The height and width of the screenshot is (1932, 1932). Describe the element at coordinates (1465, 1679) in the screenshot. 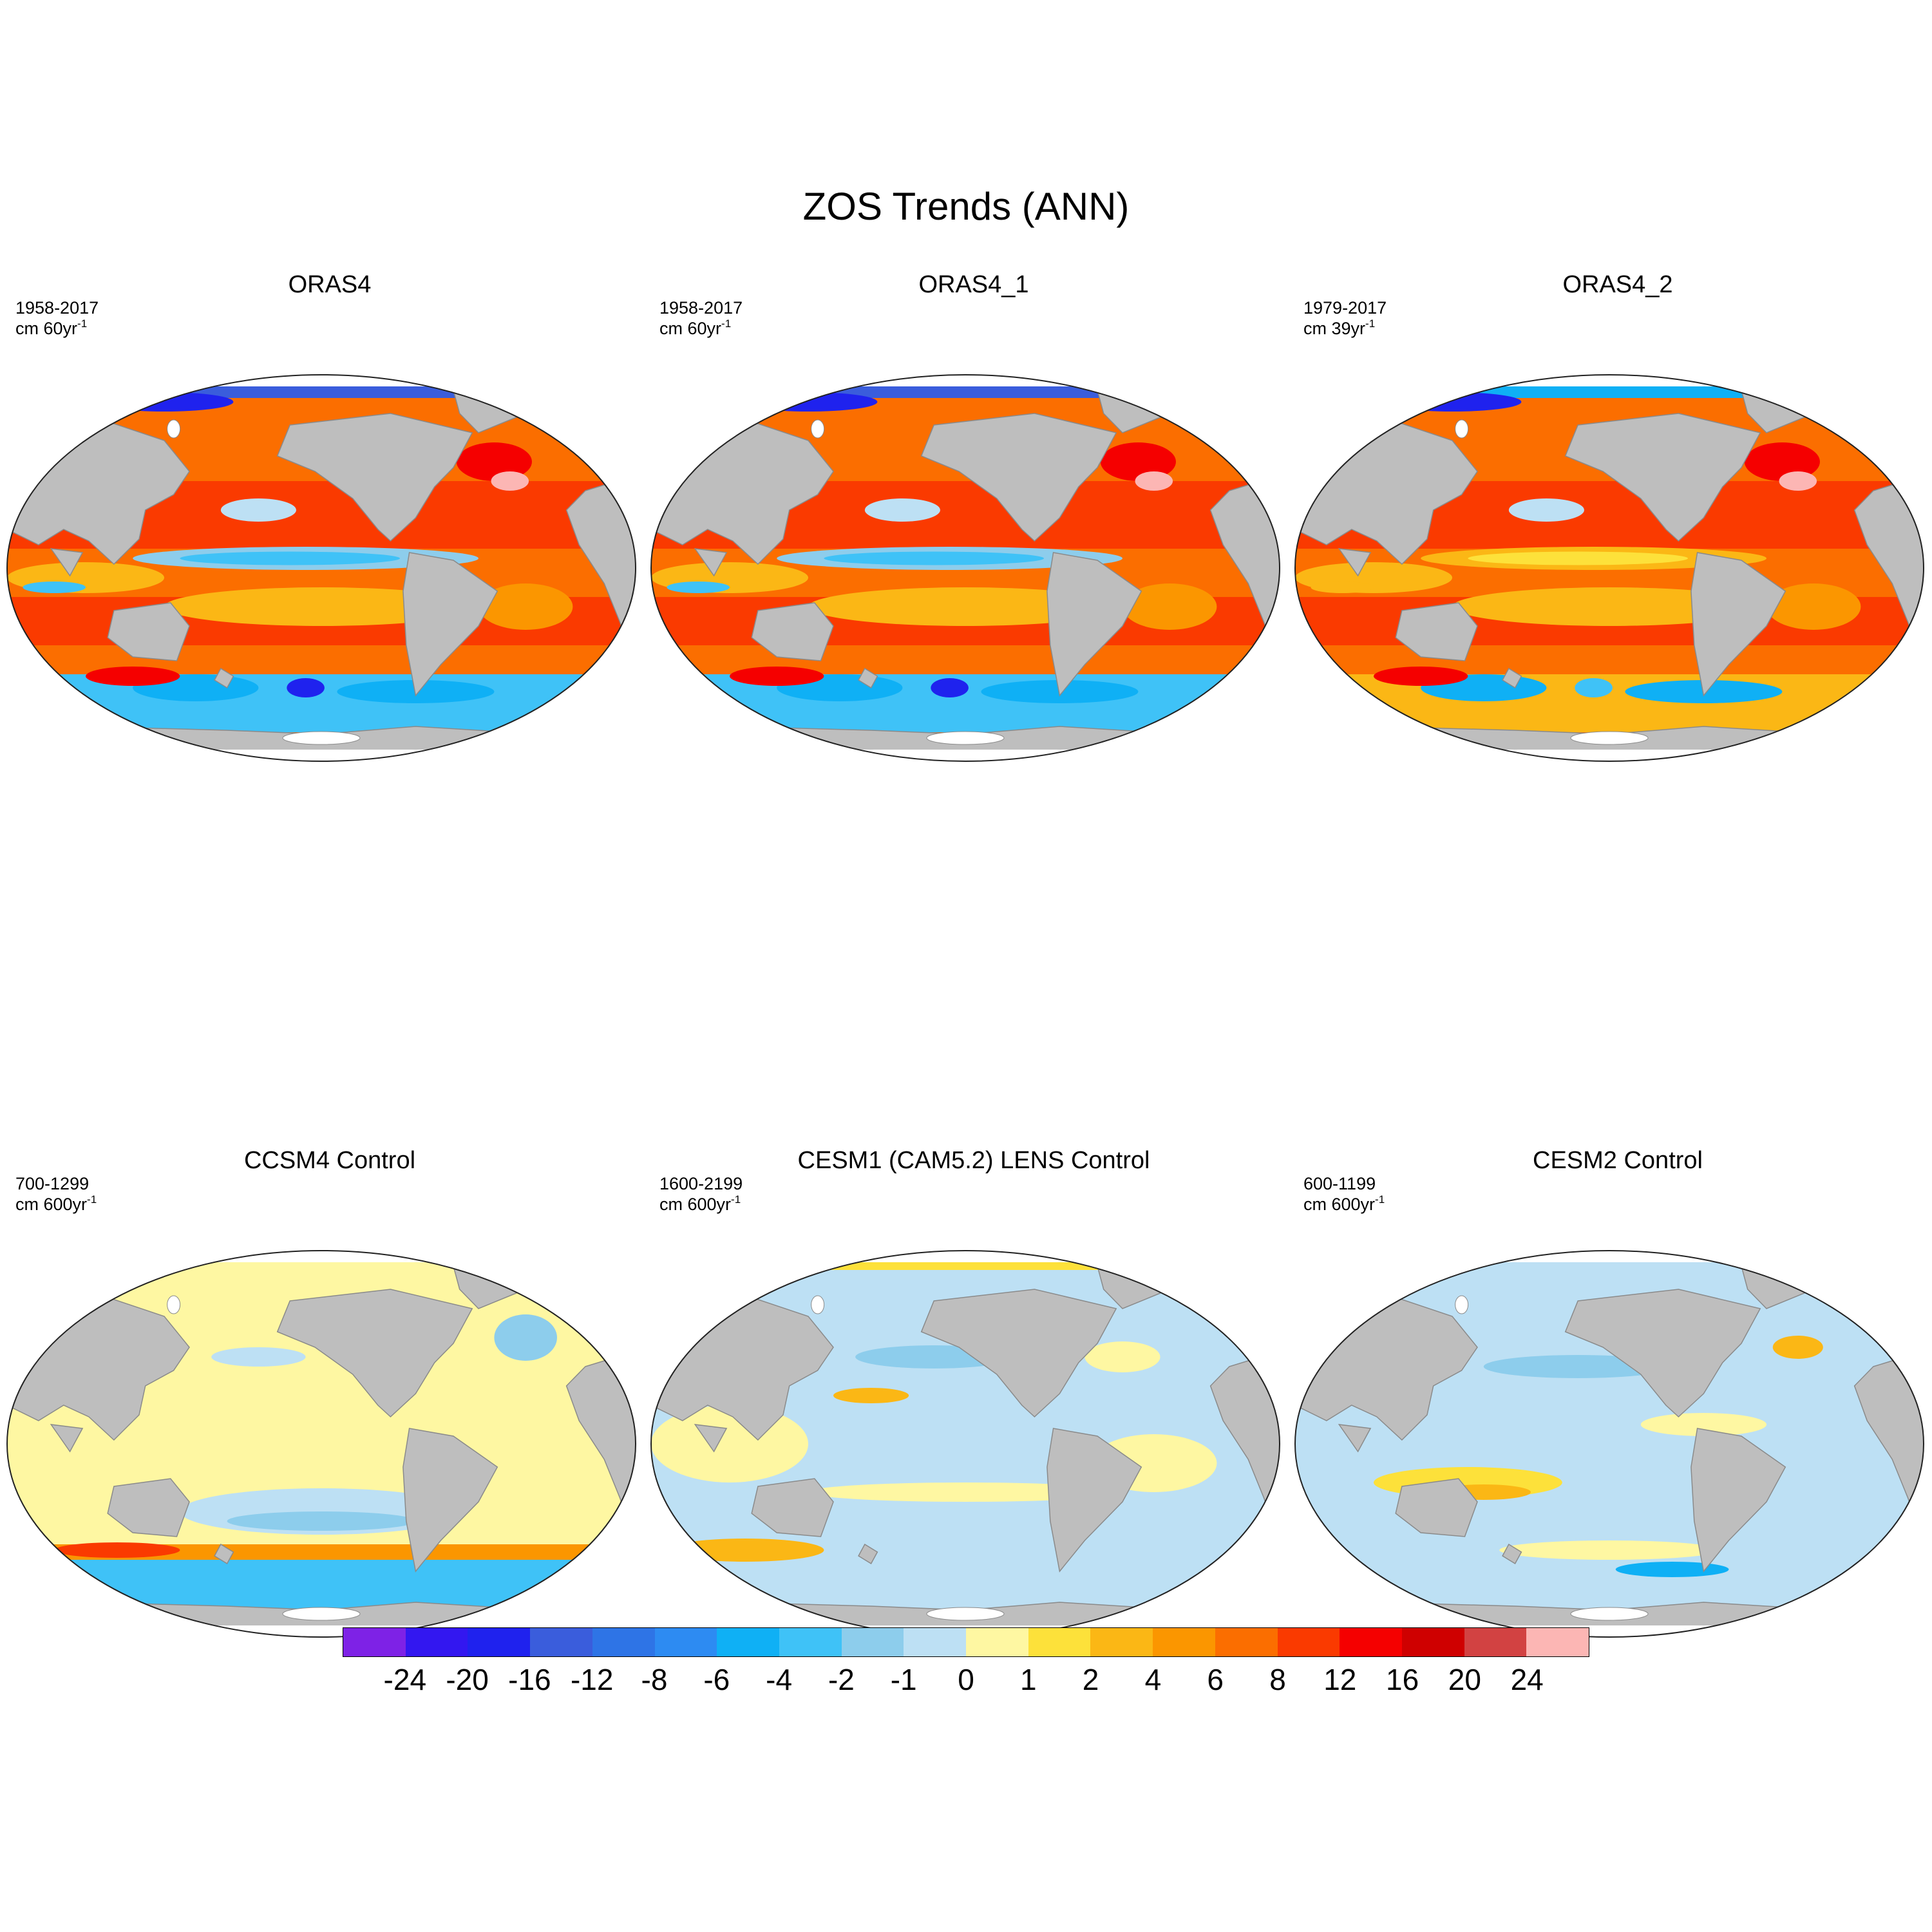

I see `colorbar-tick-label: 20` at that location.